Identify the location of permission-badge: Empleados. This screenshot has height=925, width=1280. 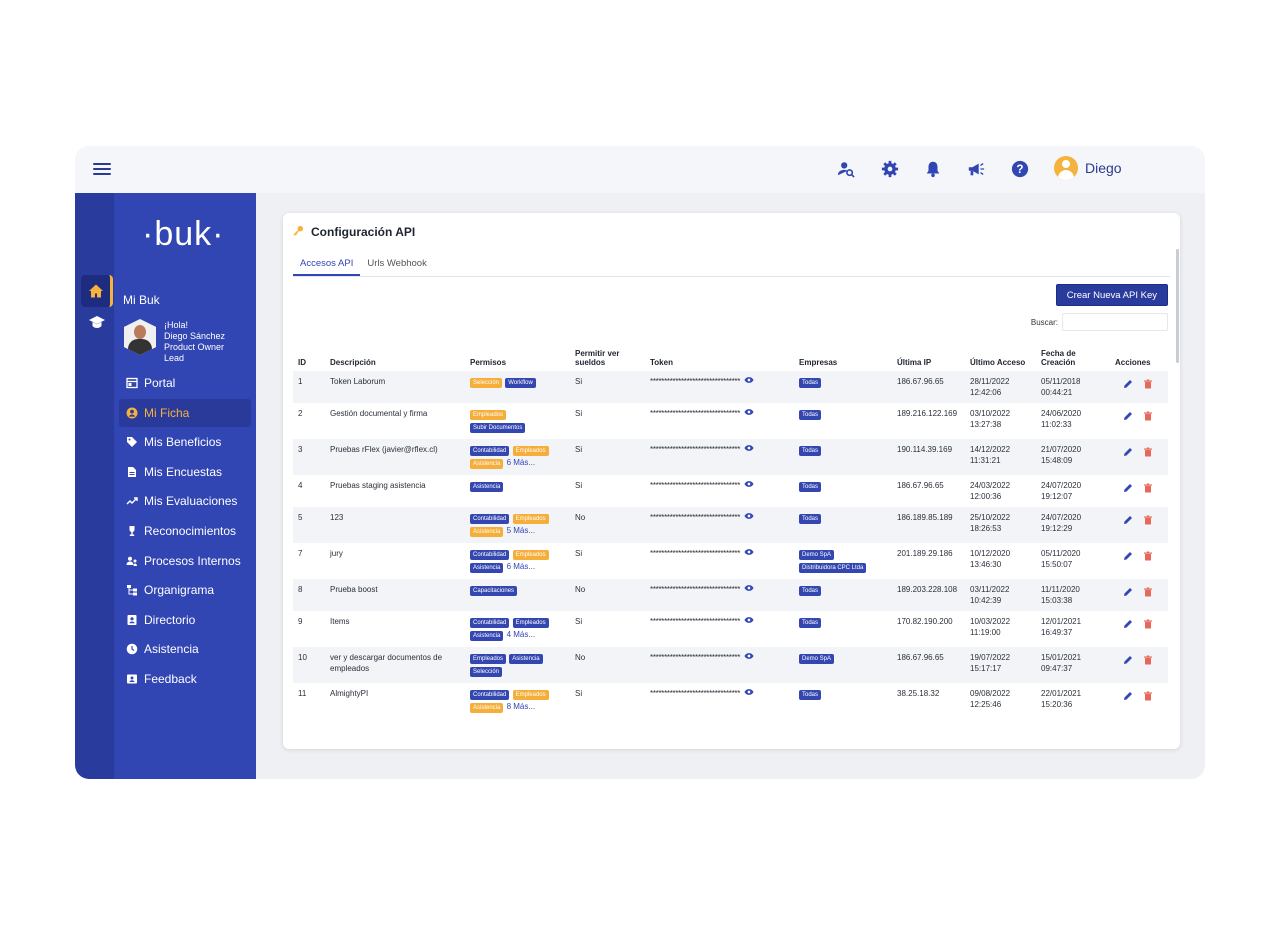
(530, 451).